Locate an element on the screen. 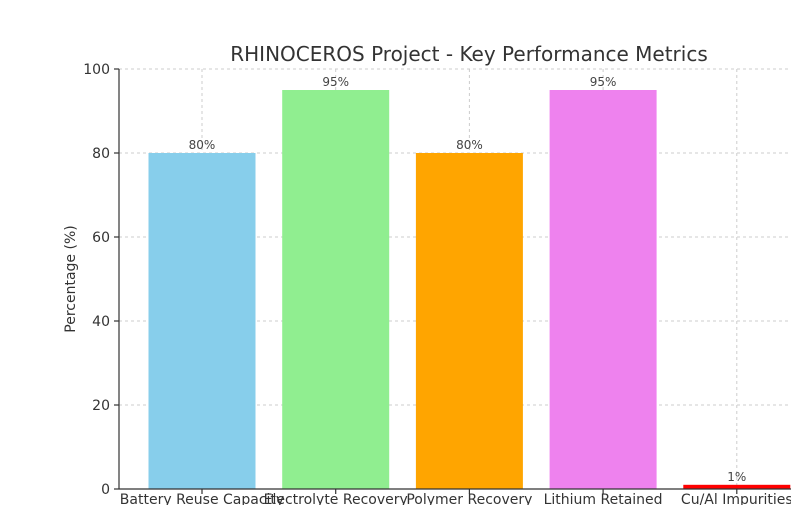 The image size is (791, 505). y-tick-label: 100 is located at coordinates (96, 70).